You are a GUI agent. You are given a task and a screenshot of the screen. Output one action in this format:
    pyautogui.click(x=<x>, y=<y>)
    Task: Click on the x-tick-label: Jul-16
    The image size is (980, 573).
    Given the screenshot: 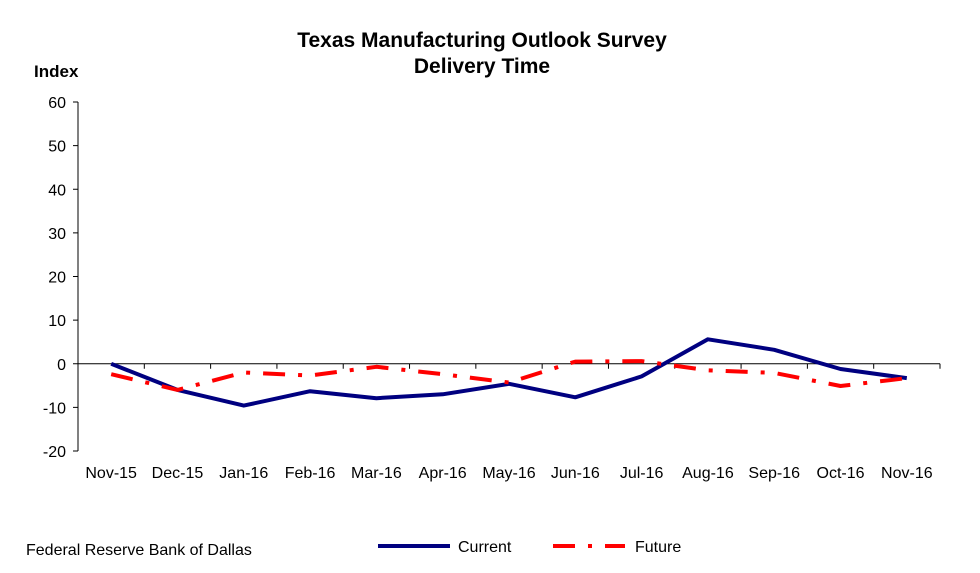 What is the action you would take?
    pyautogui.click(x=642, y=473)
    